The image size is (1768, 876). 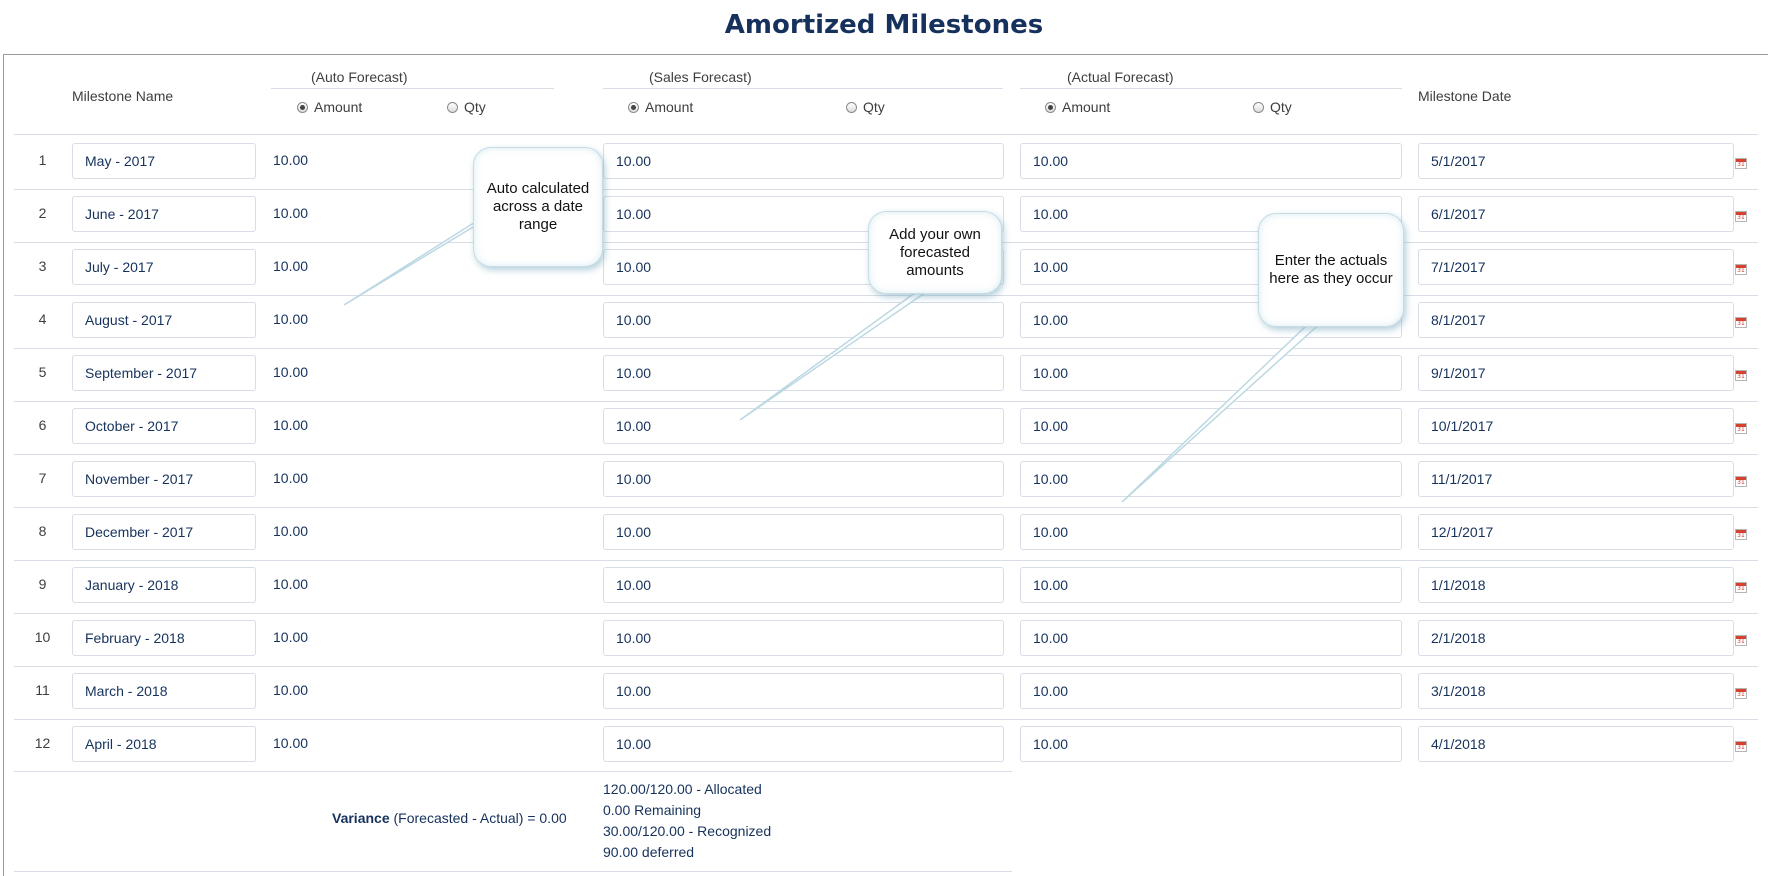 What do you see at coordinates (164, 426) in the screenshot?
I see `milestone-name-input: October - 2017` at bounding box center [164, 426].